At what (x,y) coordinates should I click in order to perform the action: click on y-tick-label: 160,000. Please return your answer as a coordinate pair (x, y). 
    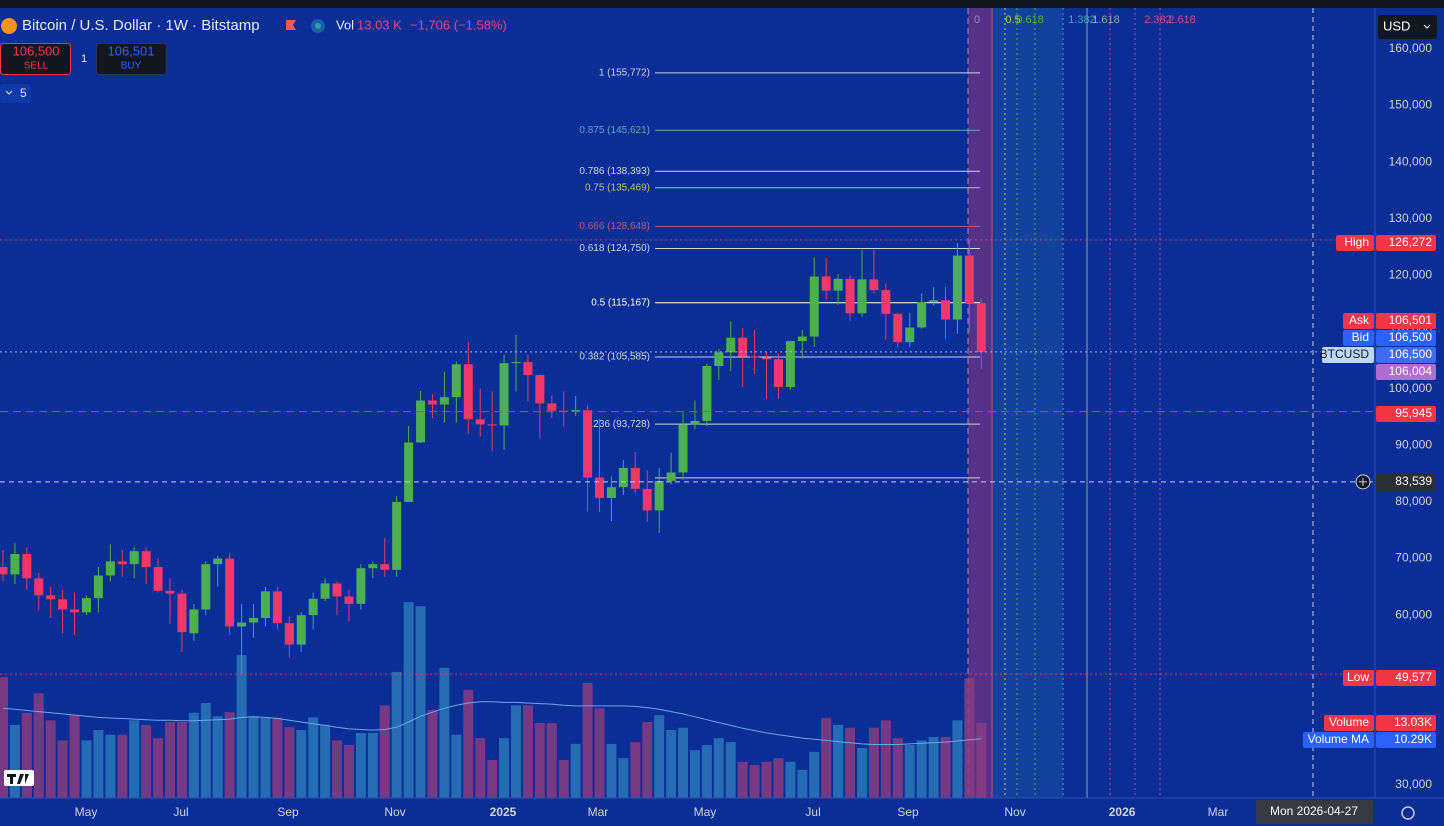
    Looking at the image, I should click on (1411, 48).